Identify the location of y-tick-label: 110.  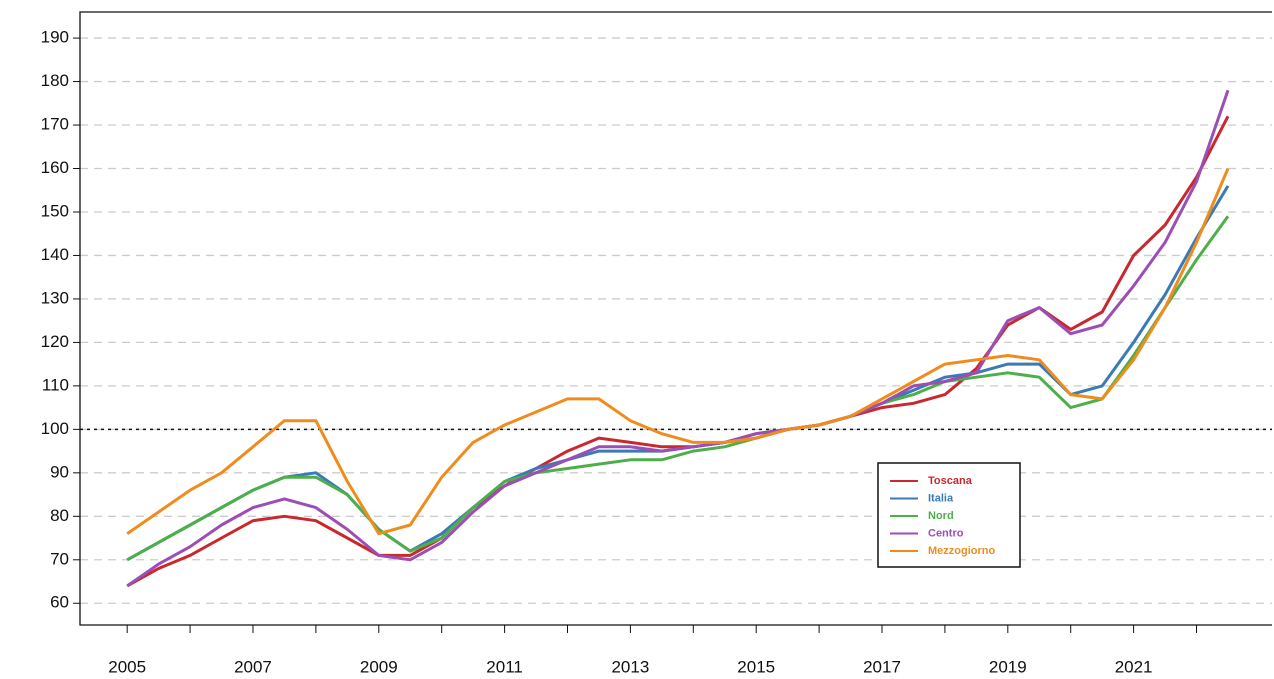
(55, 384).